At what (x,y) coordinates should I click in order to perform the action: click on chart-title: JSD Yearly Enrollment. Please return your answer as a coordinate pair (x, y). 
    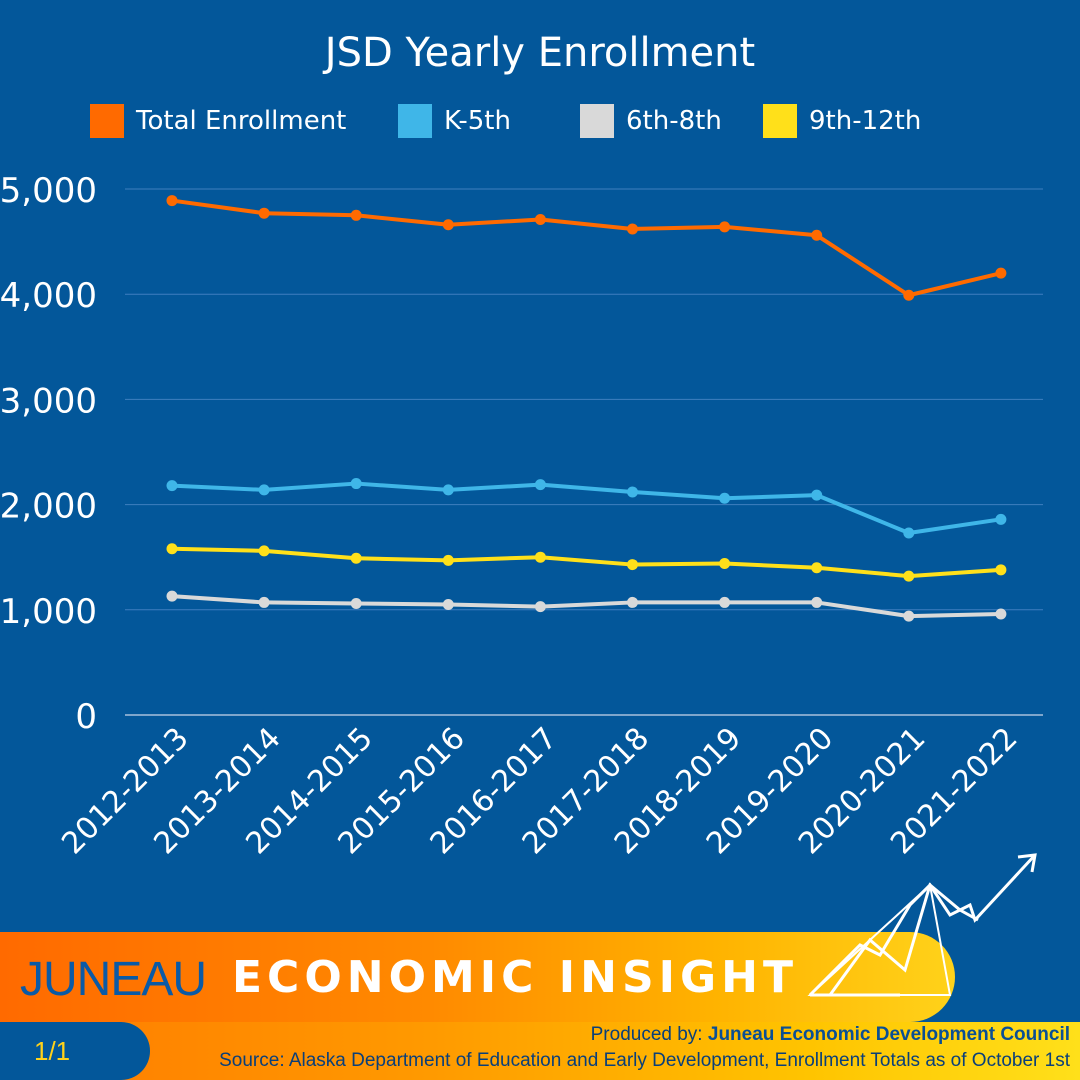
    Looking at the image, I should click on (540, 53).